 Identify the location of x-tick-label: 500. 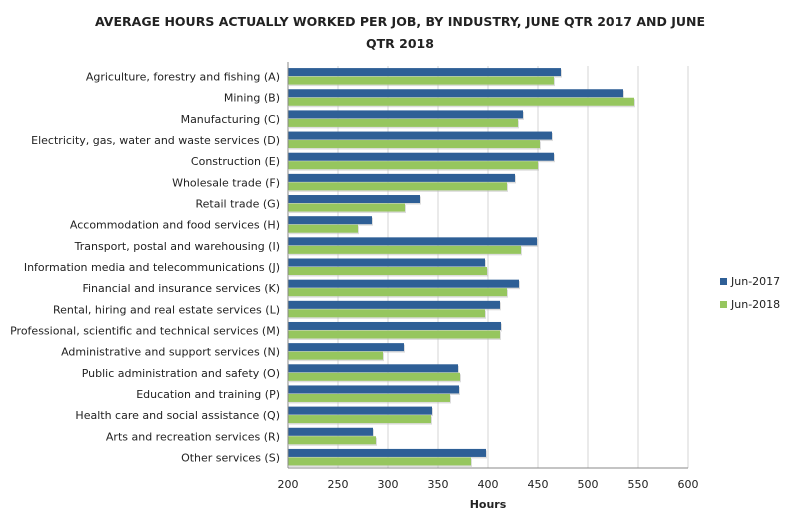
(588, 484).